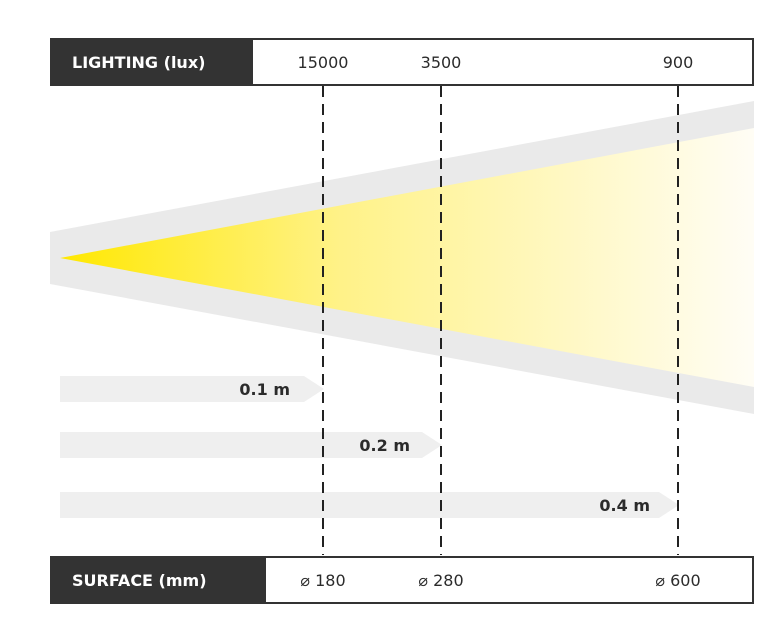 The width and height of the screenshot is (780, 638). What do you see at coordinates (369, 505) in the screenshot?
I see `distance-arrow-0-4m` at bounding box center [369, 505].